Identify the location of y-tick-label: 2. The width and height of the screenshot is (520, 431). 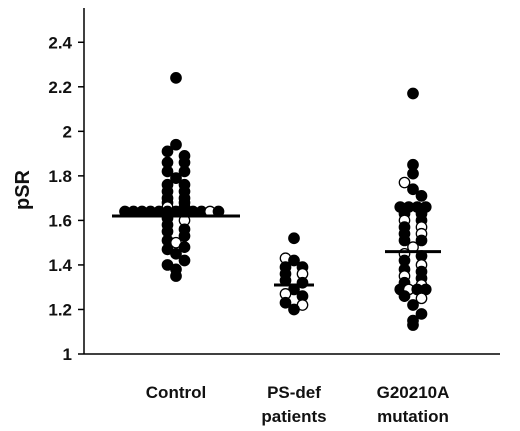
(67, 131).